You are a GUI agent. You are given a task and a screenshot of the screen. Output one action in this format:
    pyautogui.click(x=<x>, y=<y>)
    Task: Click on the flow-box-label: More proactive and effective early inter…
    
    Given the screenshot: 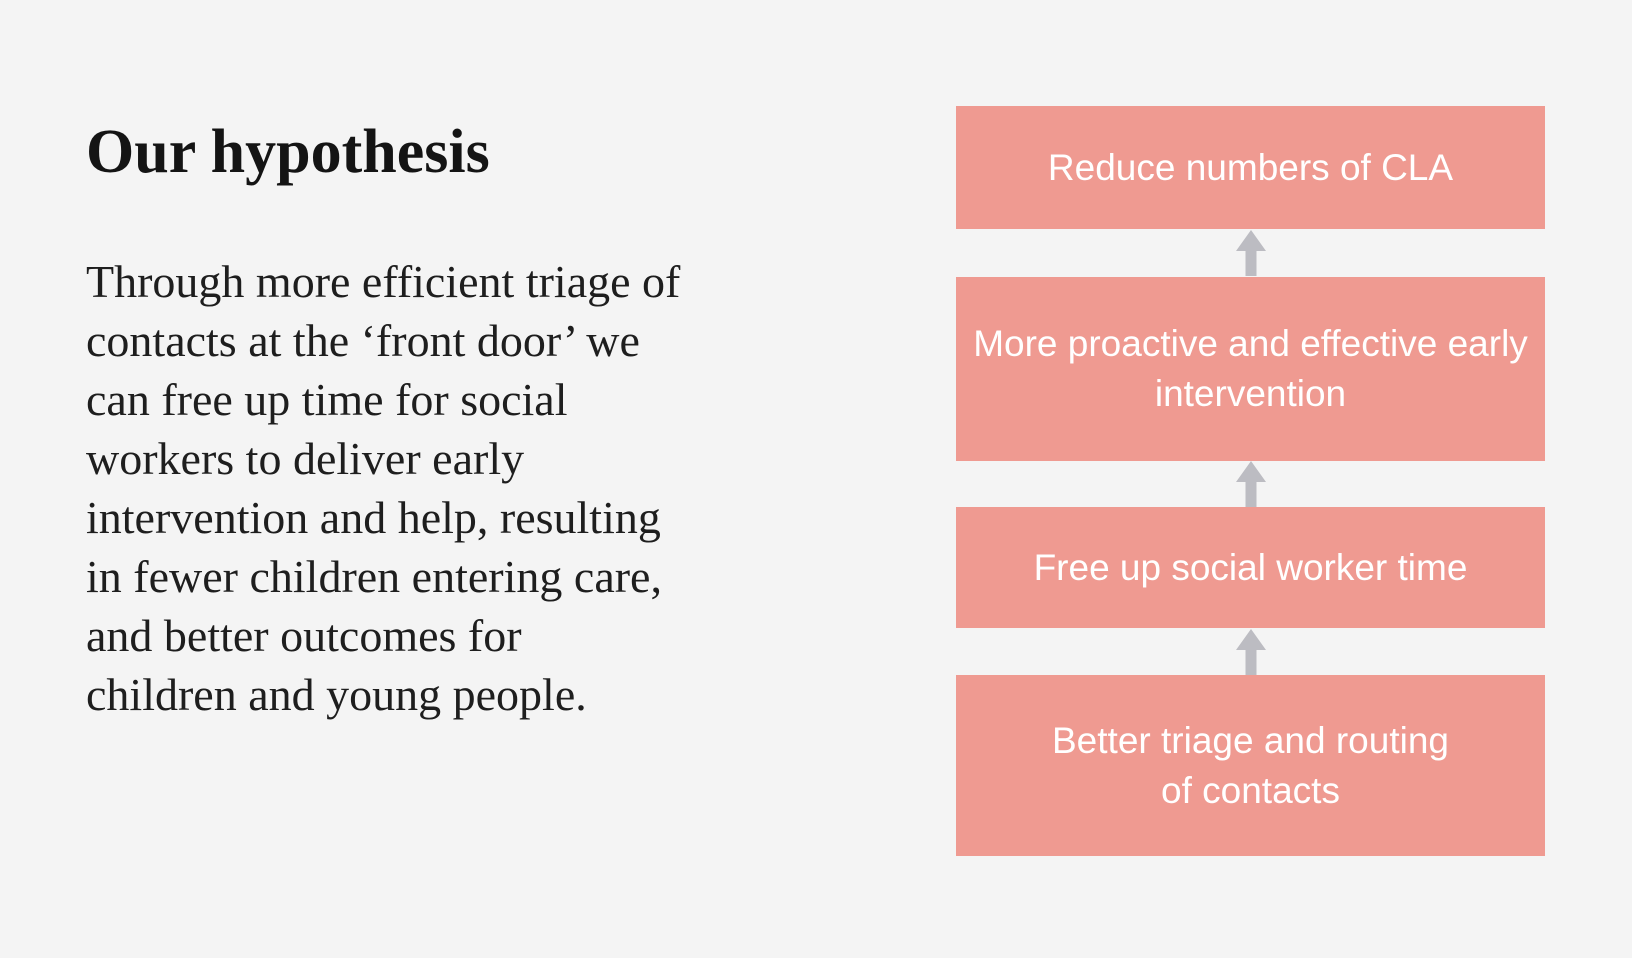 What is the action you would take?
    pyautogui.click(x=1250, y=368)
    